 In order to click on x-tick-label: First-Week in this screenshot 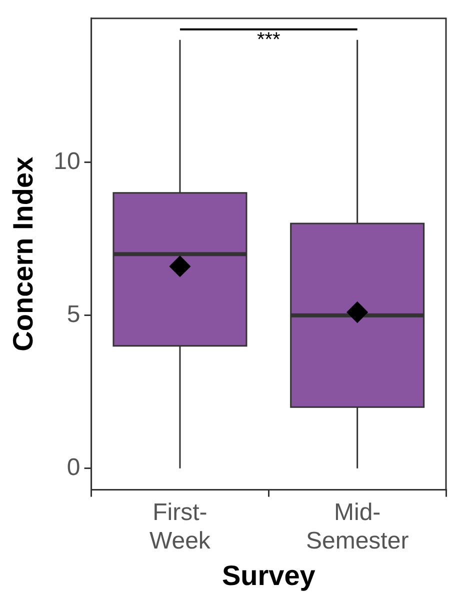, I will do `click(181, 526)`.